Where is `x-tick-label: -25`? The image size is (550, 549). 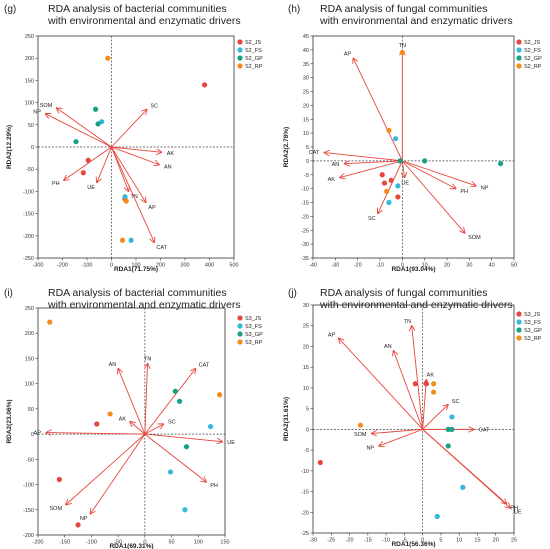
x-tick-label: -25 is located at coordinates (331, 541).